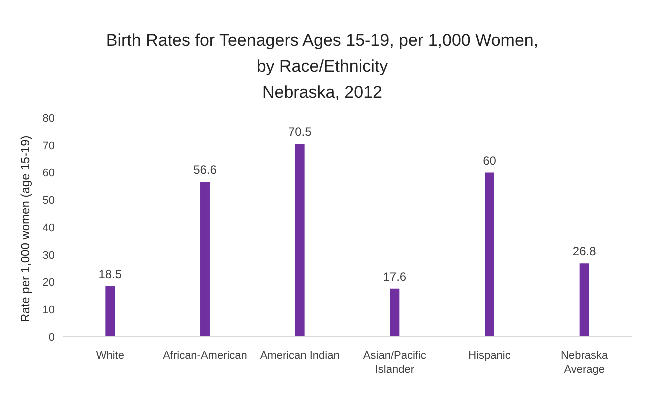 This screenshot has width=645, height=407. I want to click on chart-title: Birth Rates for Teenagers Ages 15-19, per 1,000 Women, by Race/Ethnicity, so click(322, 54).